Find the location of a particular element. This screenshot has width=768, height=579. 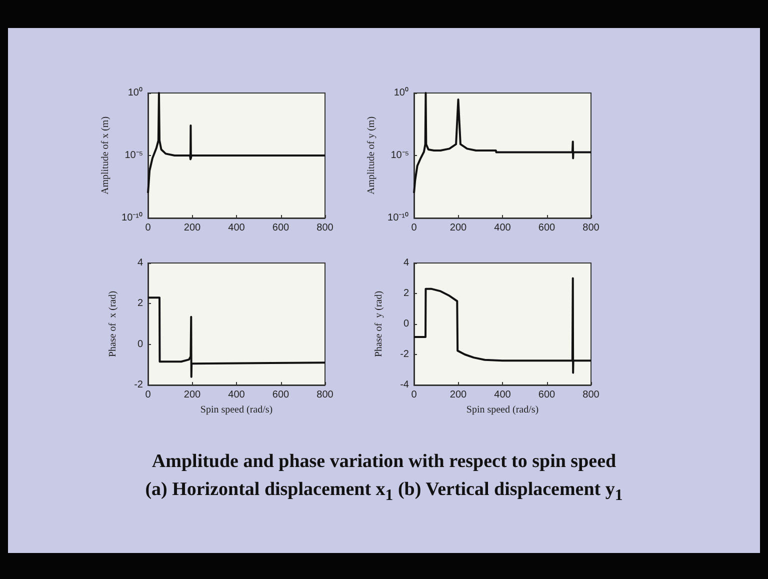

y-axis-title: Amplitude of y (m) is located at coordinates (372, 155).